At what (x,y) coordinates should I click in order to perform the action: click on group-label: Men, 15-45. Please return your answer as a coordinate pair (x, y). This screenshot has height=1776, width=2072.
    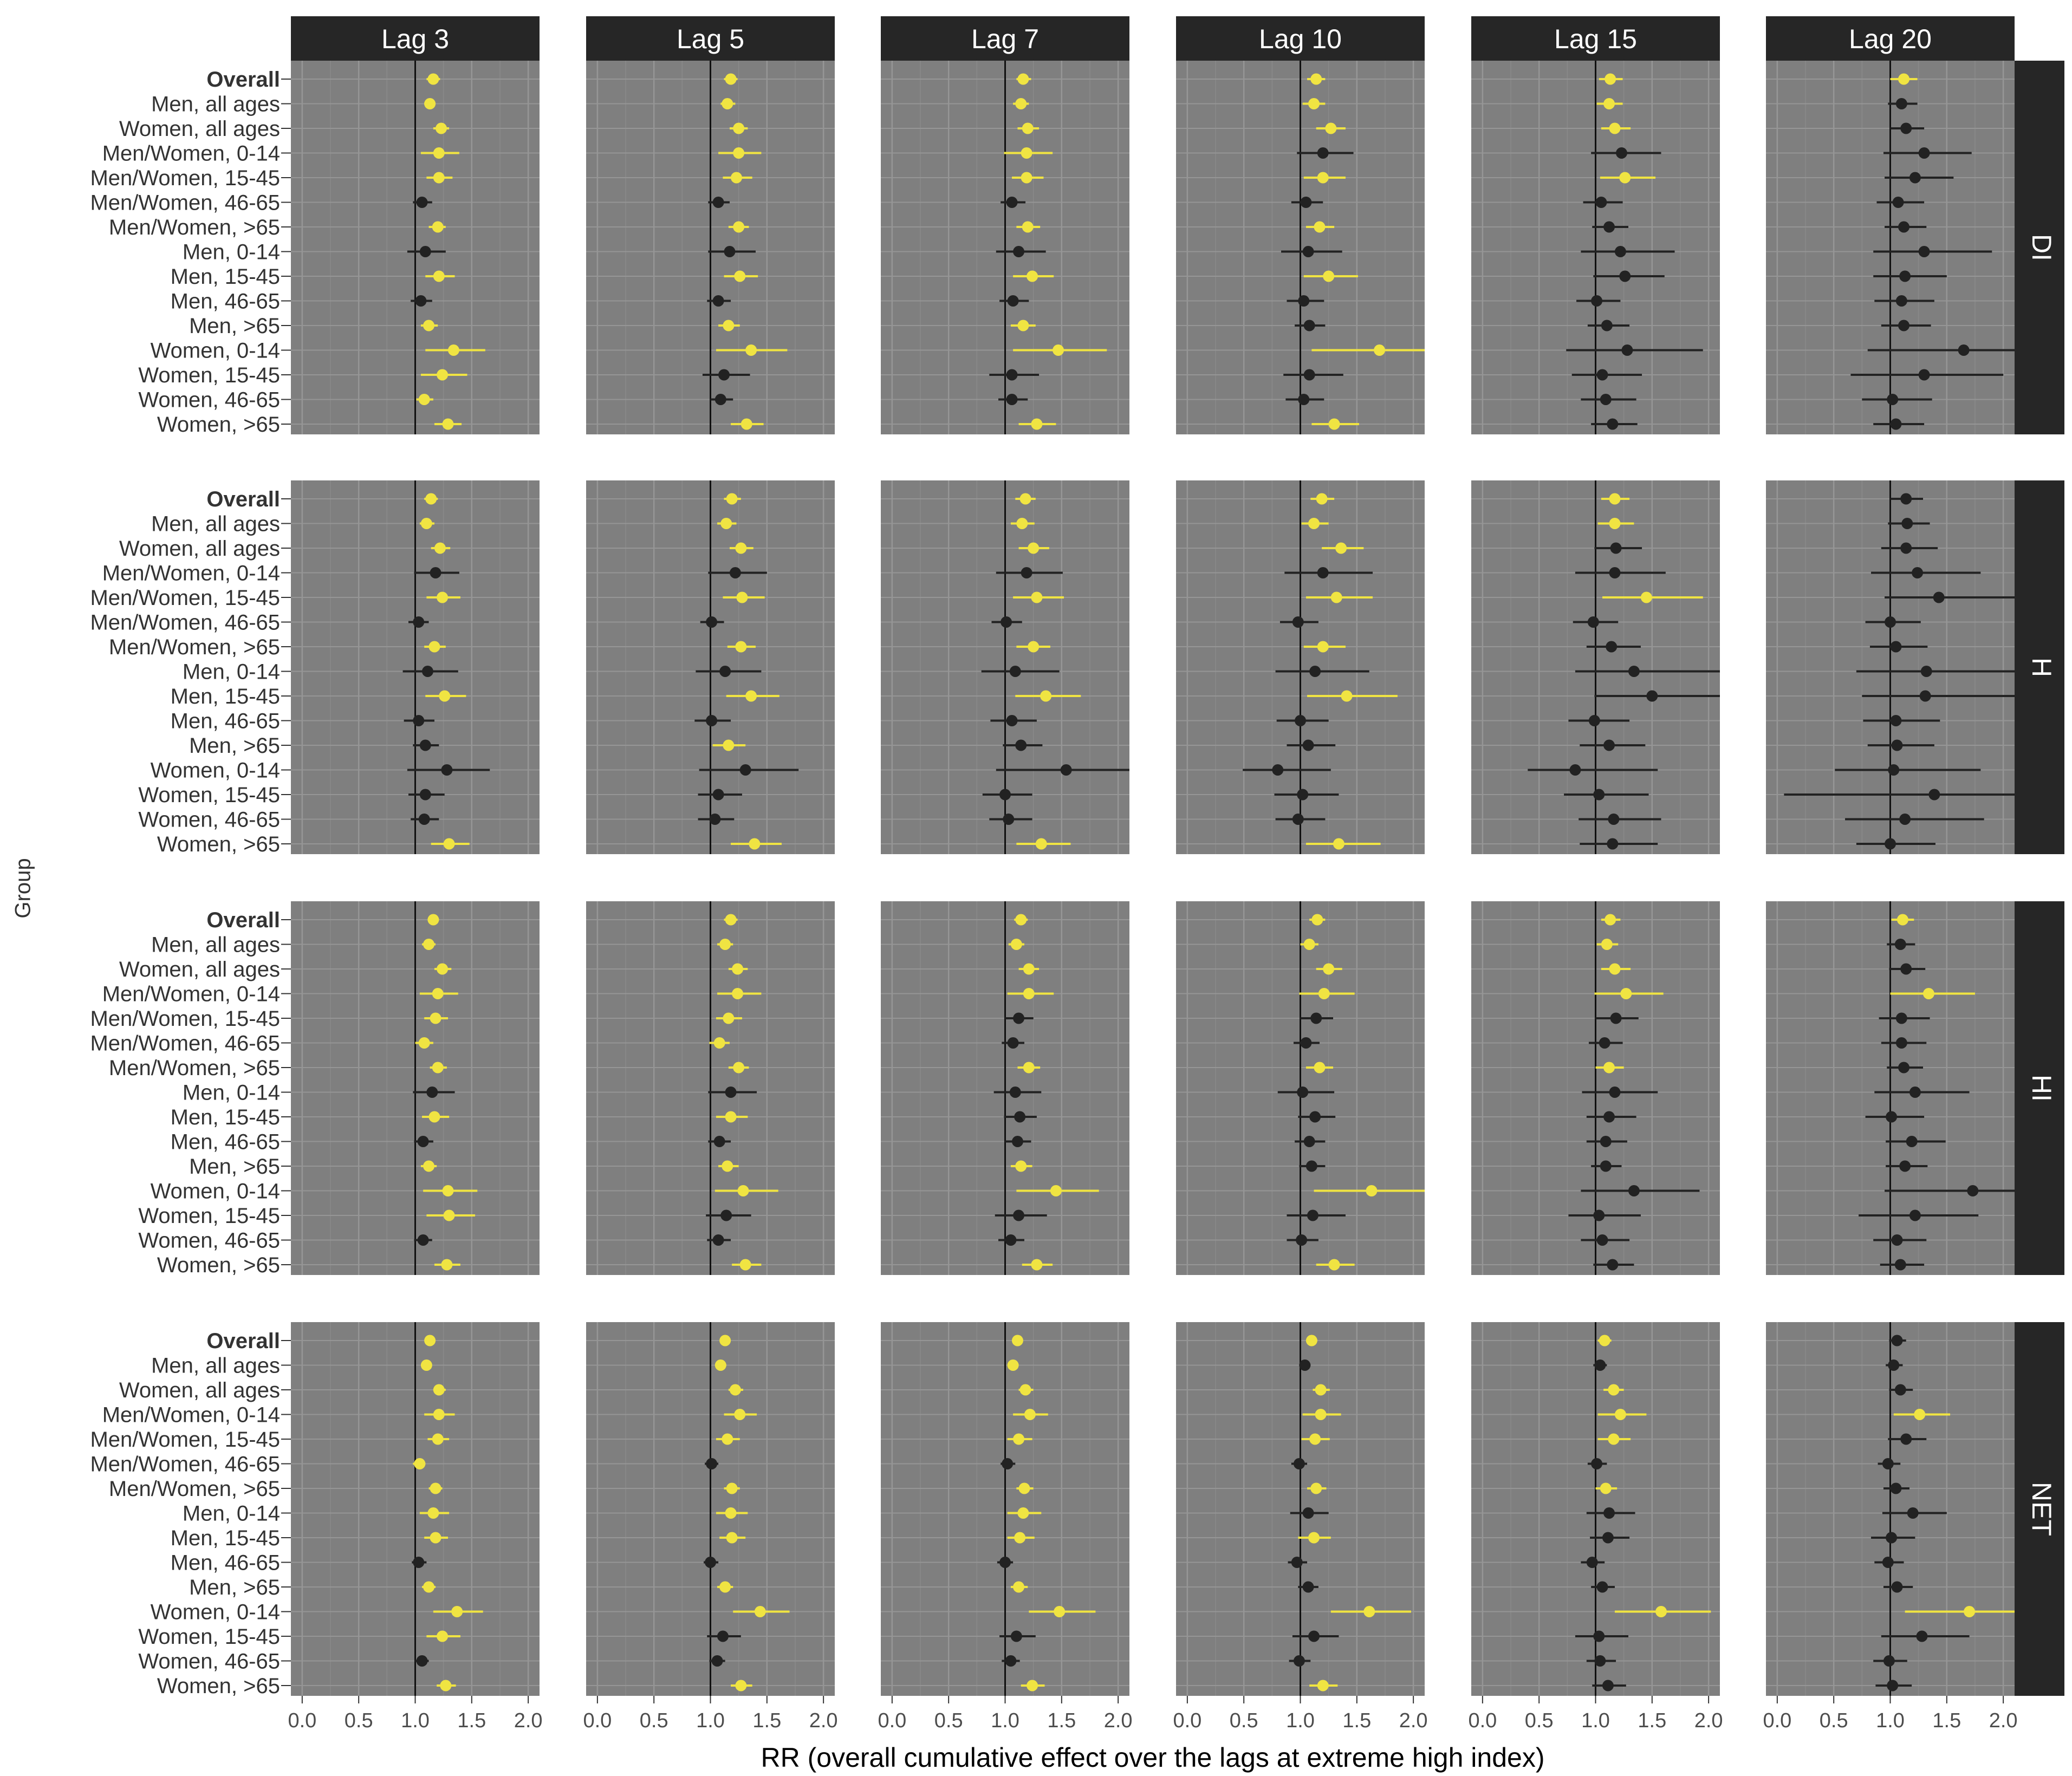
    Looking at the image, I should click on (225, 696).